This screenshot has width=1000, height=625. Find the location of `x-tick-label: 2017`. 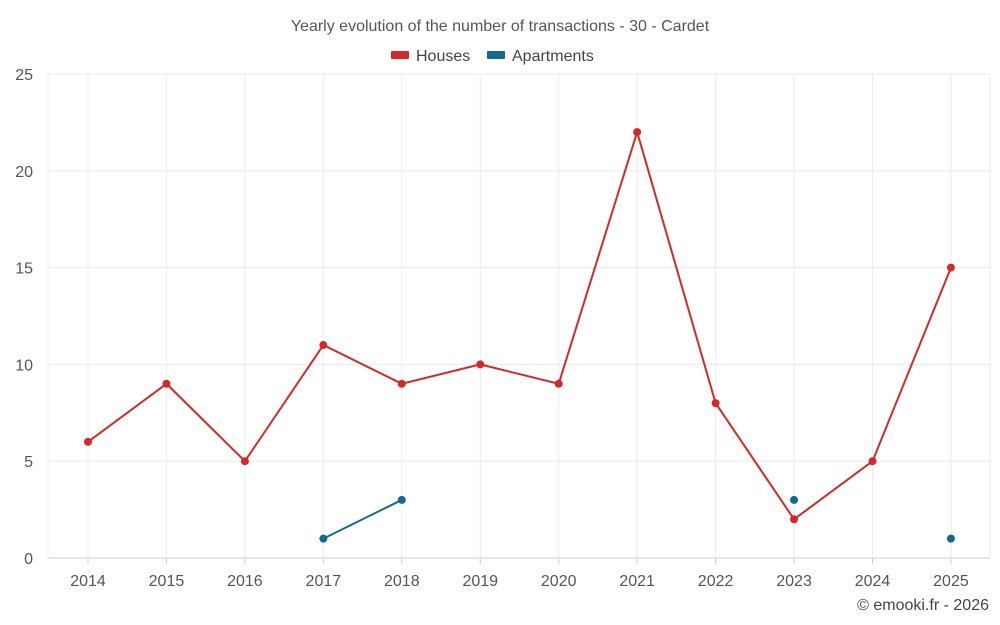

x-tick-label: 2017 is located at coordinates (324, 581).